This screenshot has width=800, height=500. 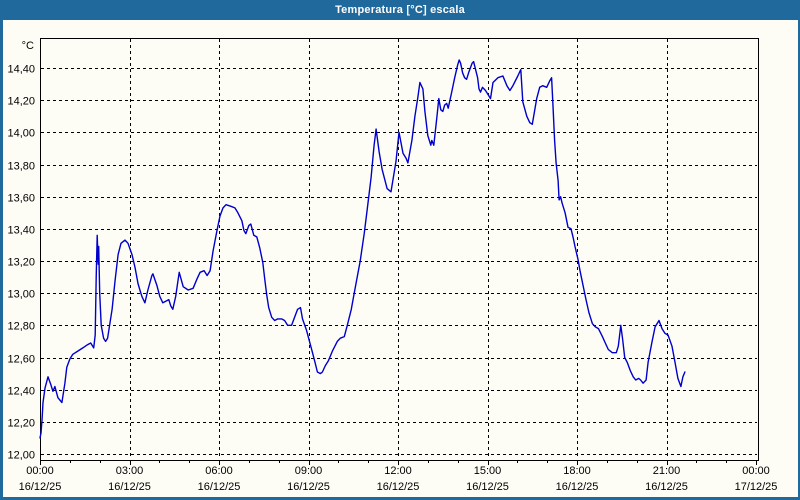 I want to click on y-tick-label: 13,00, so click(x=21, y=295).